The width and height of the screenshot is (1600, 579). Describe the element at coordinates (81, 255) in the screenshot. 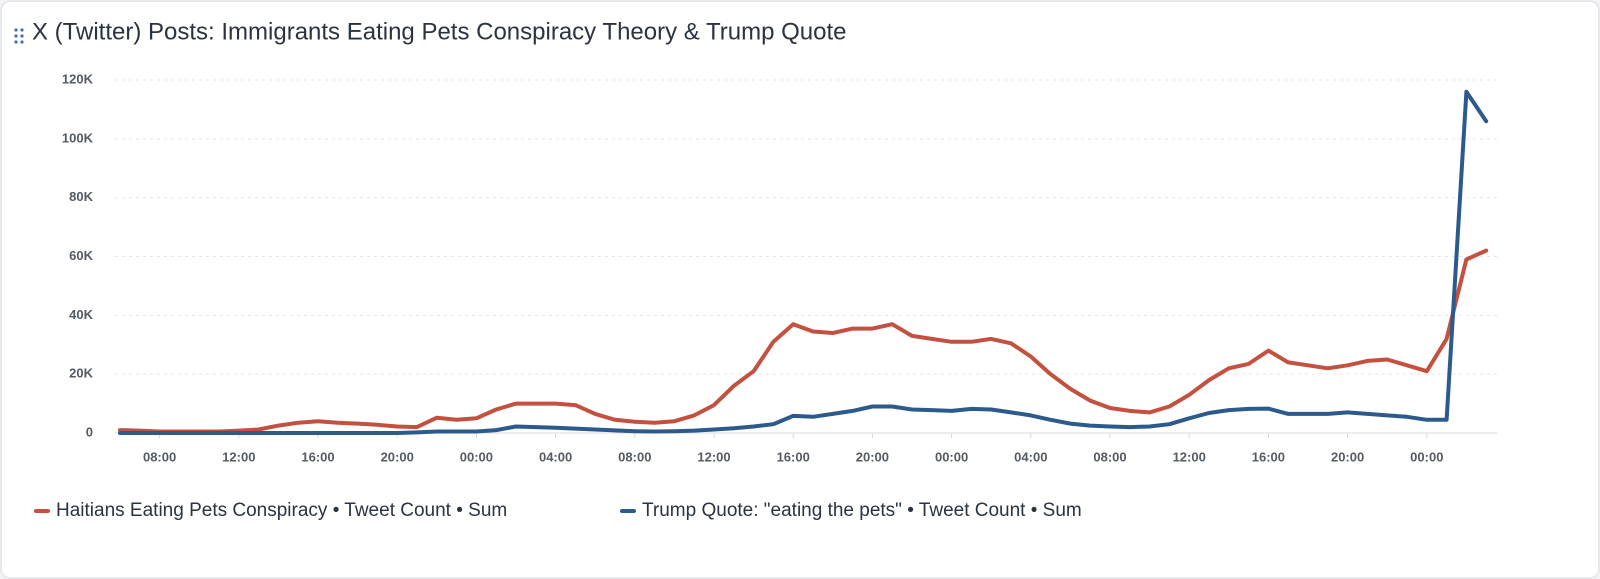

I see `y-tick-label: 60K` at that location.